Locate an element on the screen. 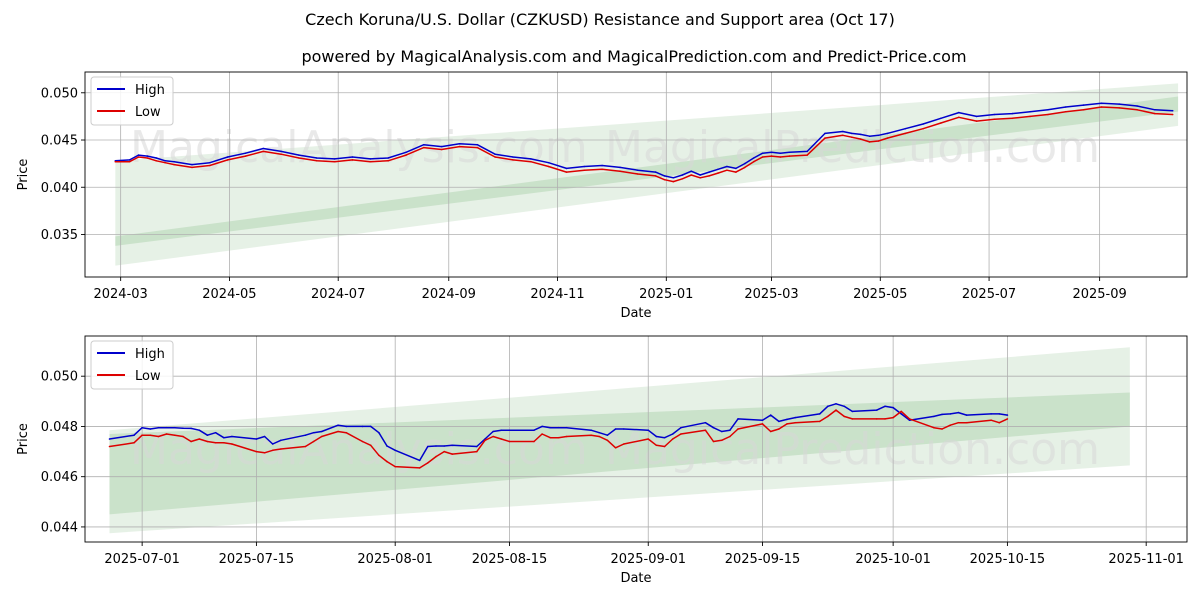 Image resolution: width=1200 pixels, height=600 pixels. y-tick-label: 0.050 is located at coordinates (59, 93).